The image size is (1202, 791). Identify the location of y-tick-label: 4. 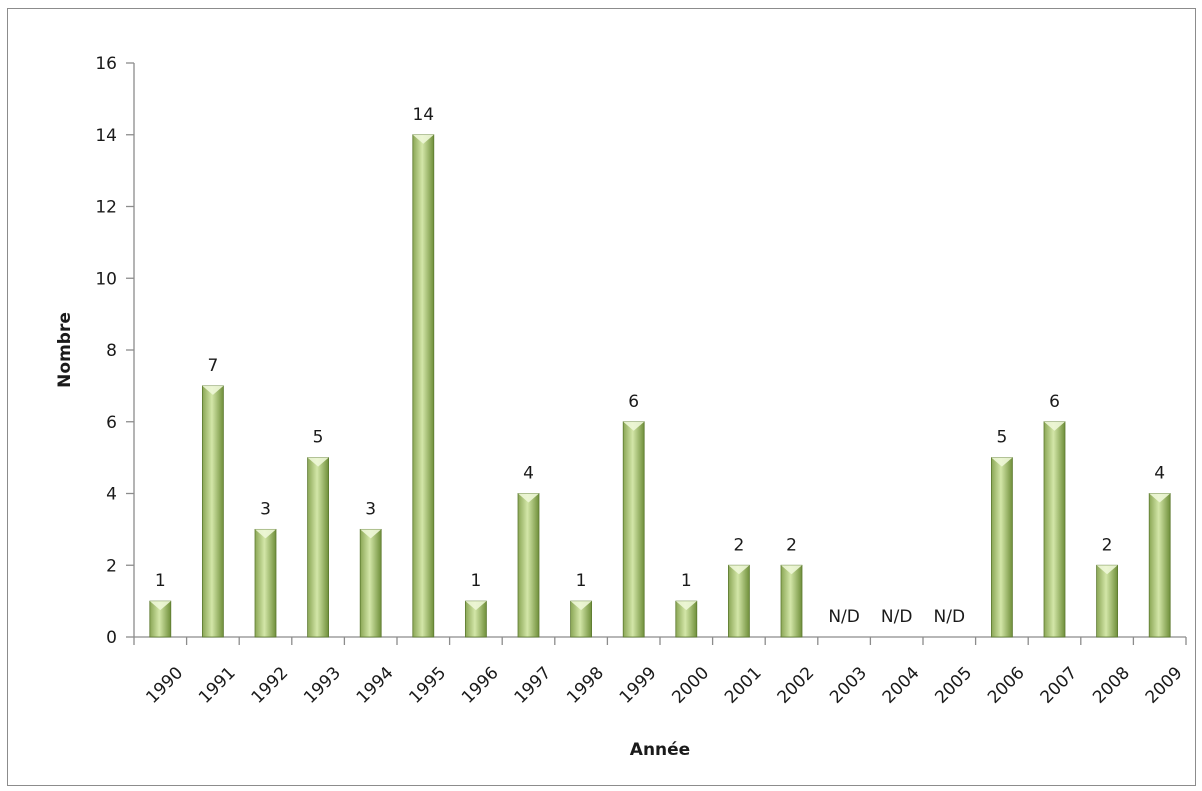
(111, 495).